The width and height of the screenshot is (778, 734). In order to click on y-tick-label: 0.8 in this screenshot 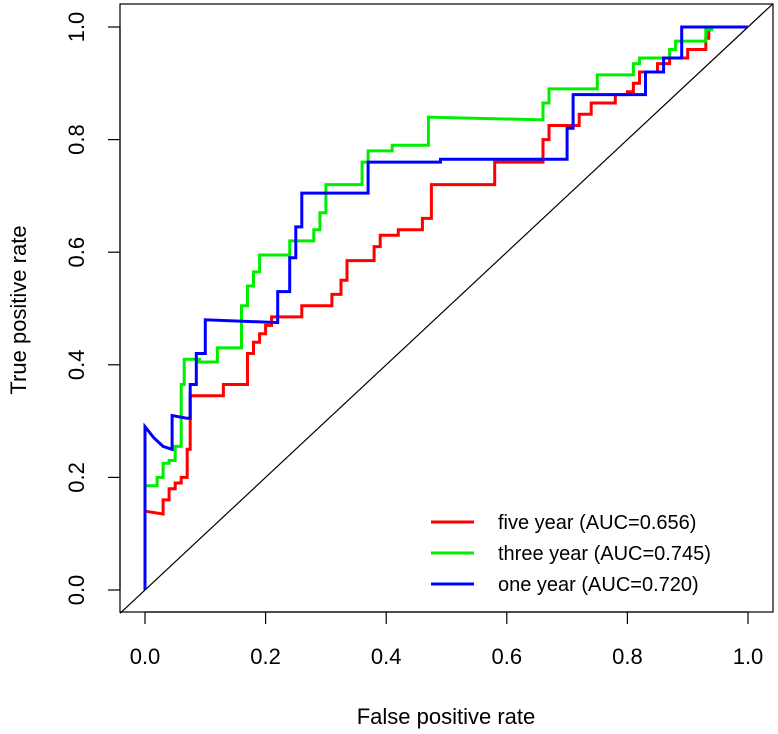, I will do `click(76, 139)`.